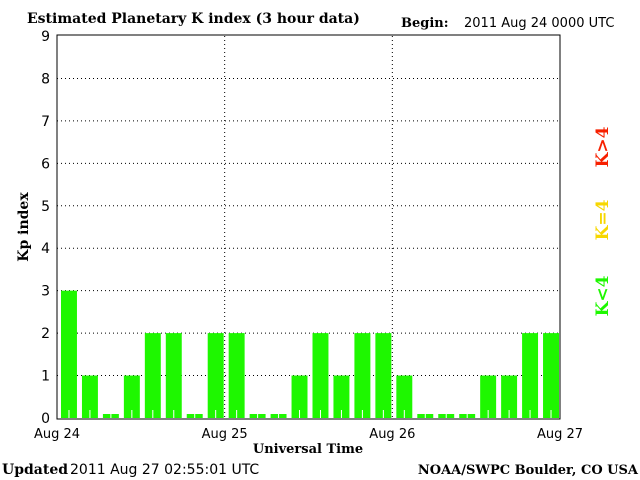 This screenshot has height=480, width=640. What do you see at coordinates (45, 249) in the screenshot?
I see `y-tick-label: 4` at bounding box center [45, 249].